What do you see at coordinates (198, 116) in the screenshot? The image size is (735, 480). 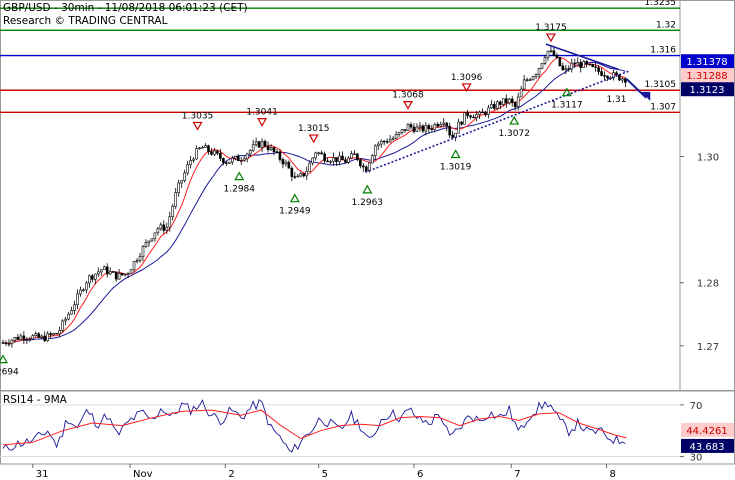 I see `pivot-high-label: 1.3035` at bounding box center [198, 116].